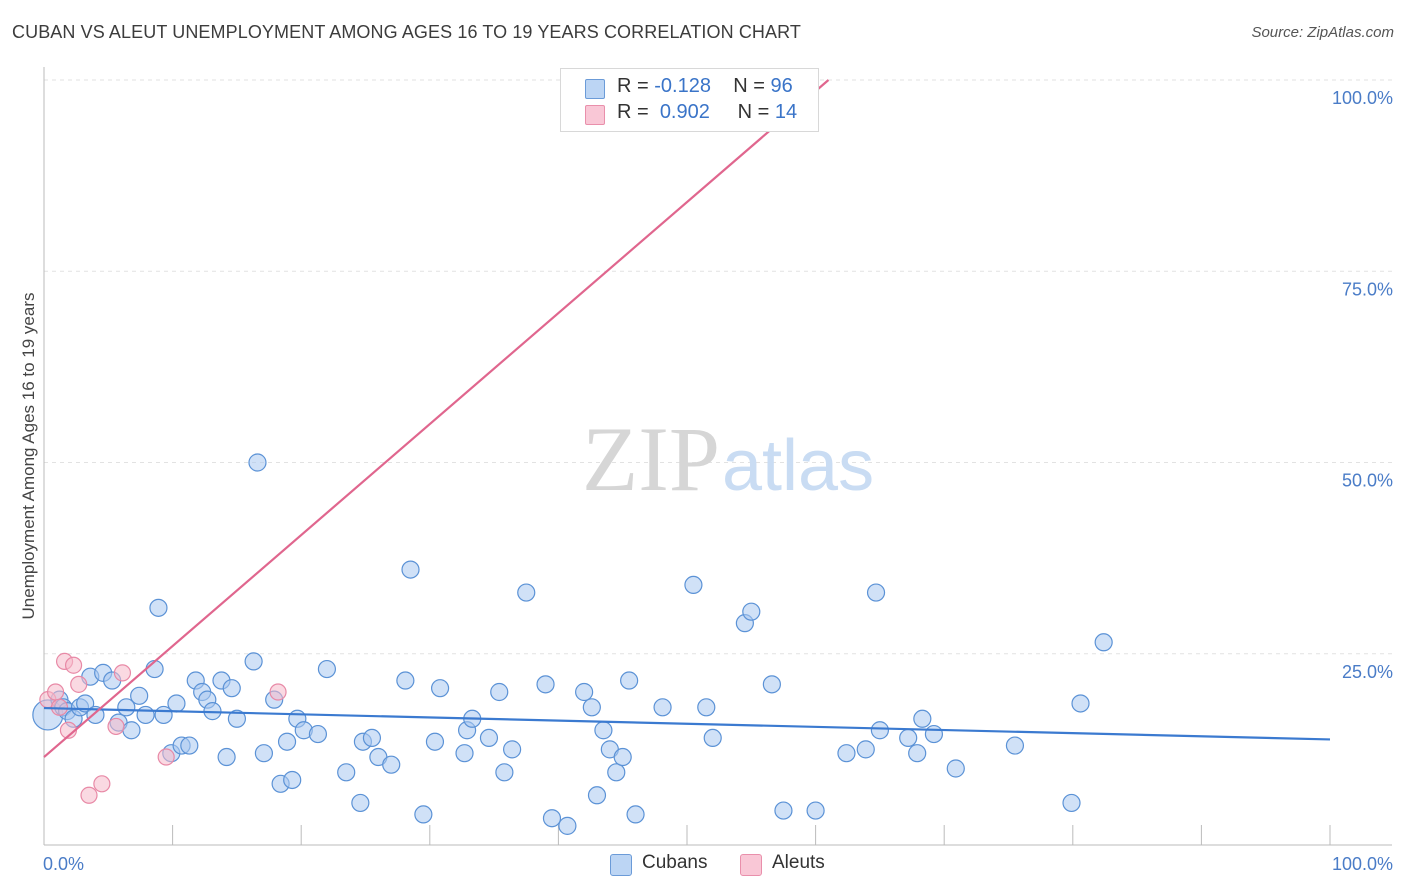 This screenshot has width=1406, height=892. Describe the element at coordinates (798, 466) in the screenshot. I see `watermark-atlas: atlas` at that location.